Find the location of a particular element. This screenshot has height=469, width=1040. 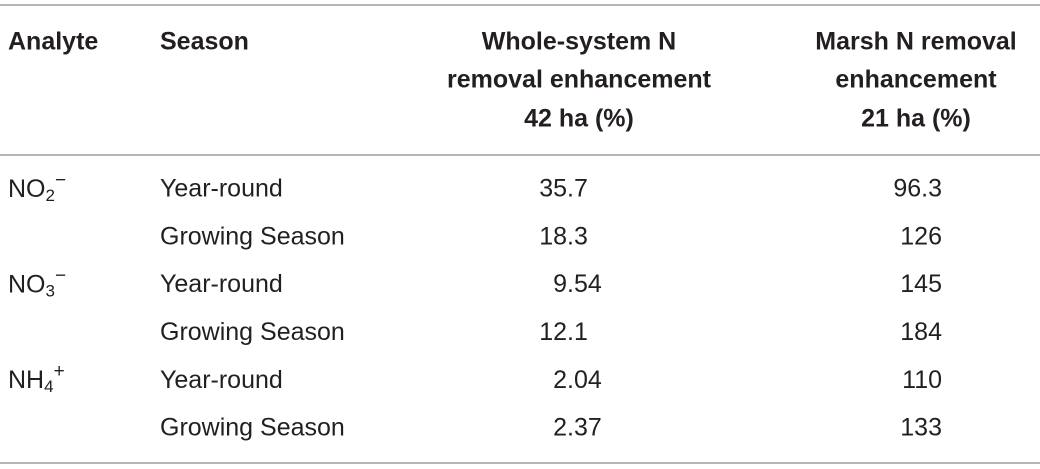

analyte-sup: + is located at coordinates (59, 371).